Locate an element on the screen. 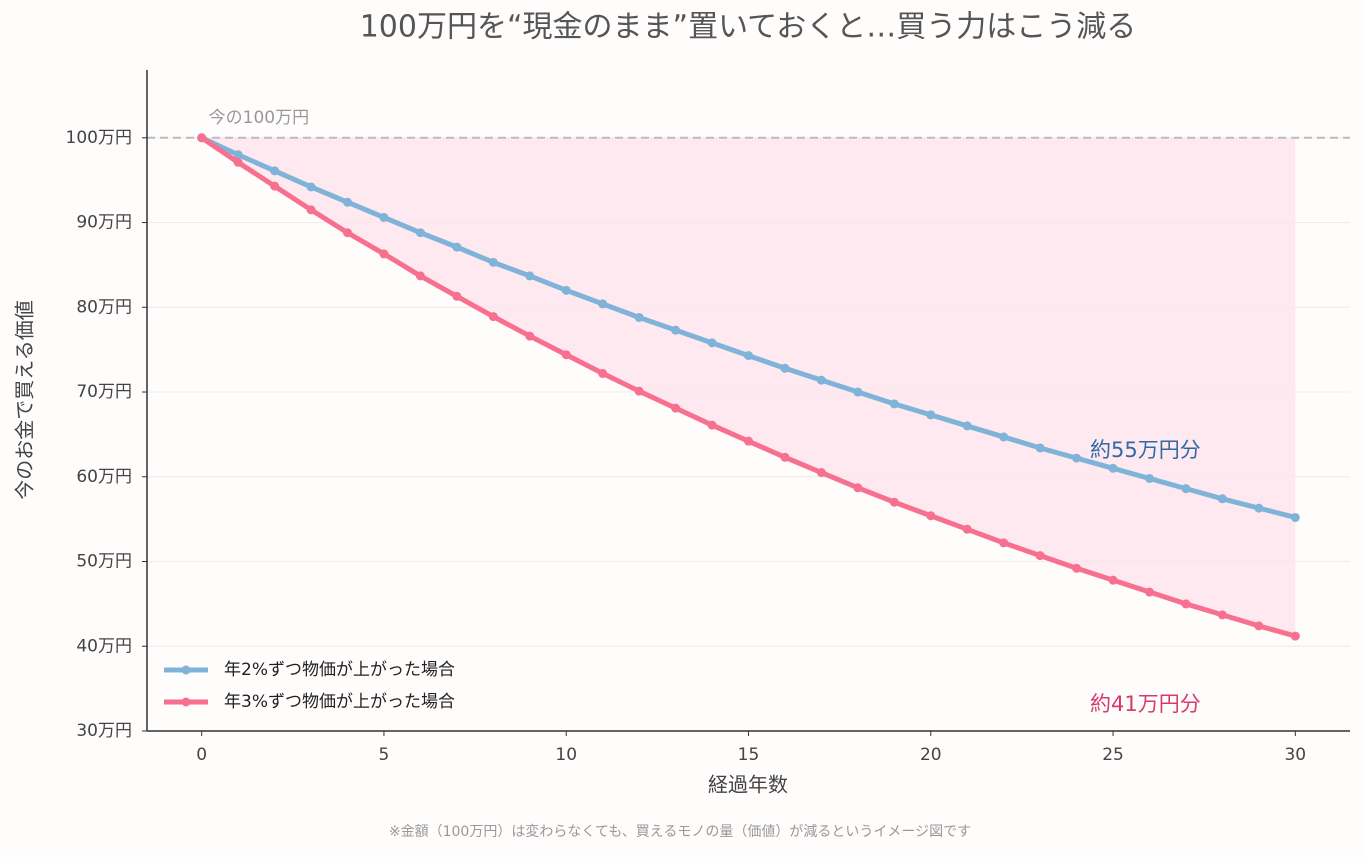  chart-title: 100万円を“現金のまま”置いておくと…買う力はこう減る is located at coordinates (748, 27).